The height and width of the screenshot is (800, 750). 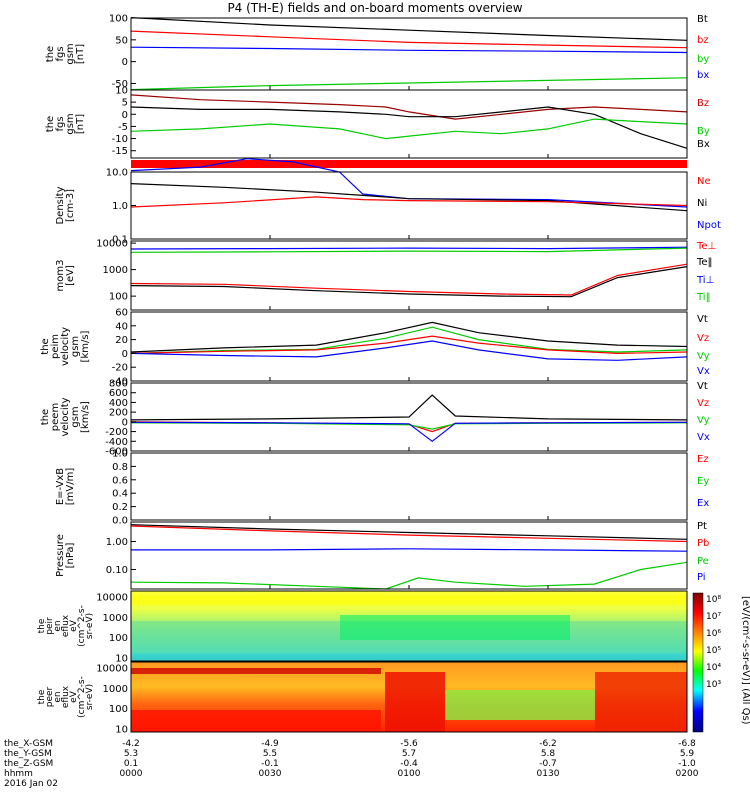 What do you see at coordinates (55, 346) in the screenshot?
I see `y-axis-label: peim` at bounding box center [55, 346].